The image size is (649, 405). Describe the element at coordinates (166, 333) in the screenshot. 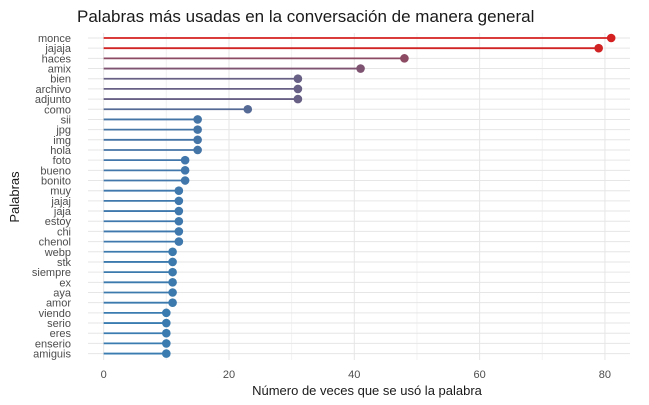

I see `point-eres` at that location.